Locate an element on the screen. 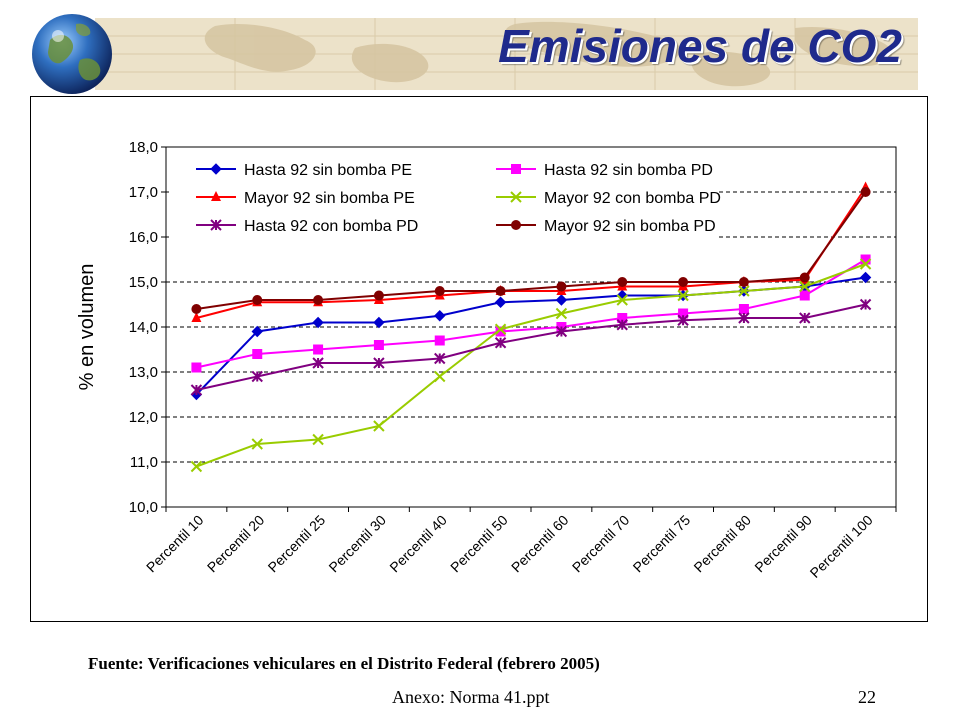 The width and height of the screenshot is (960, 720). y-tick-label: 10,0 is located at coordinates (143, 507).